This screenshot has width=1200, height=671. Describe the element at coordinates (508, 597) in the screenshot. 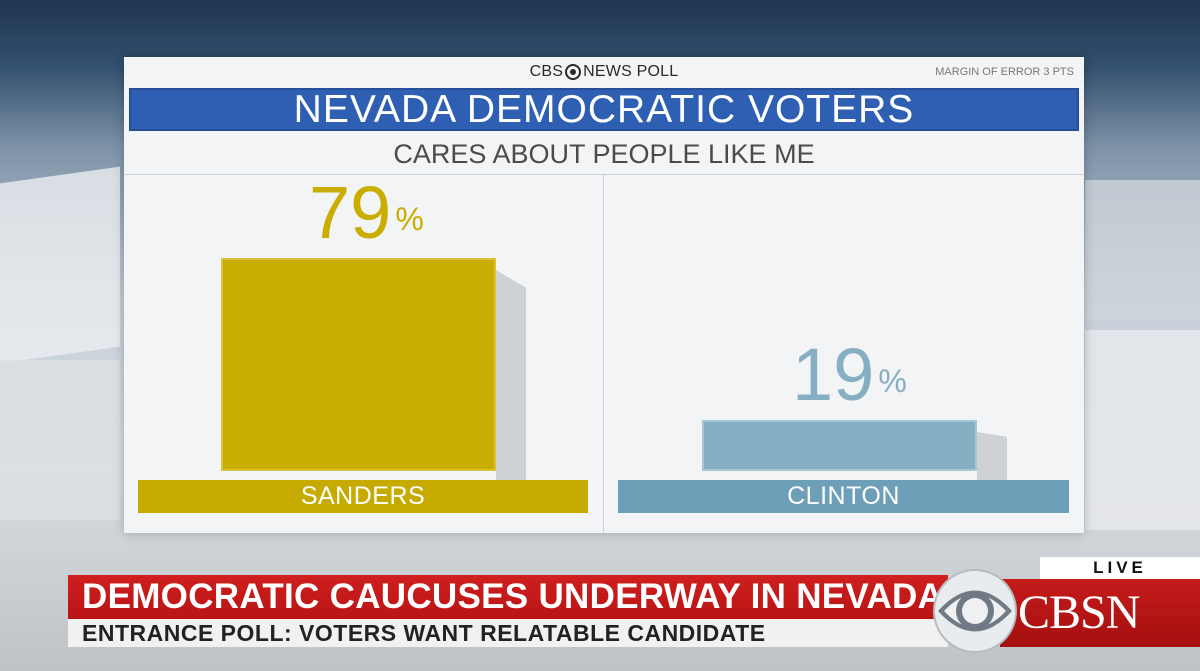

I see `headline-banner: DEMOCRATIC CAUCUSES UNDERWAY IN NEVADA` at that location.